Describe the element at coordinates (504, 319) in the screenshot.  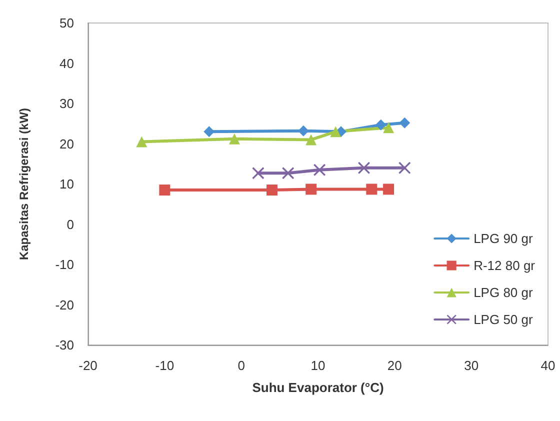
I see `legend-label: LPG 50 gr` at that location.